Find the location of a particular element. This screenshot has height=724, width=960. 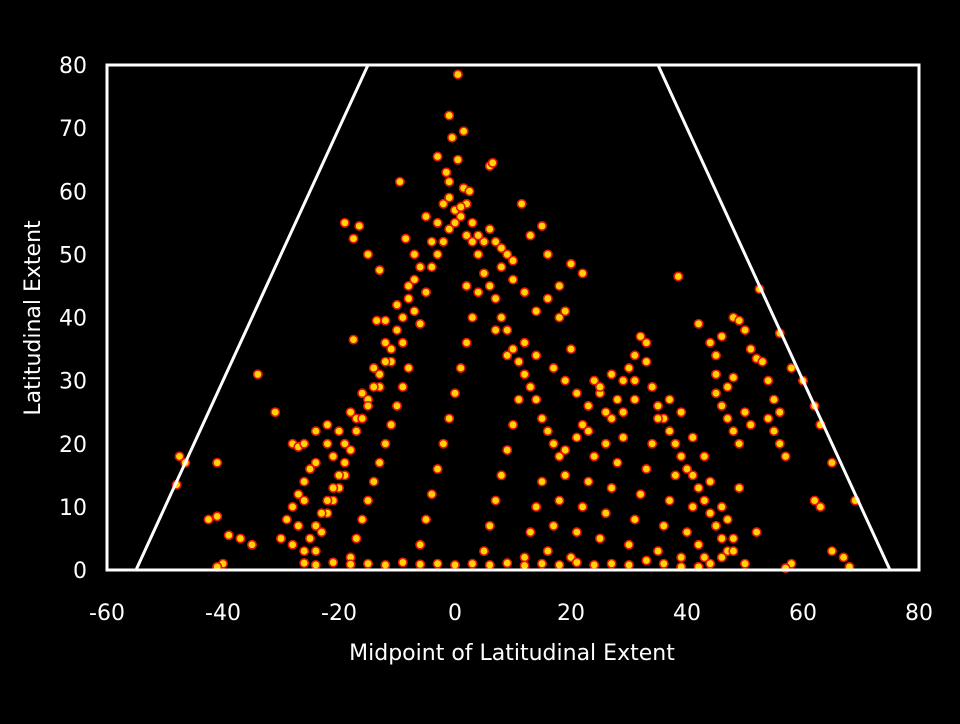

x-tick-label: -40 is located at coordinates (223, 613).